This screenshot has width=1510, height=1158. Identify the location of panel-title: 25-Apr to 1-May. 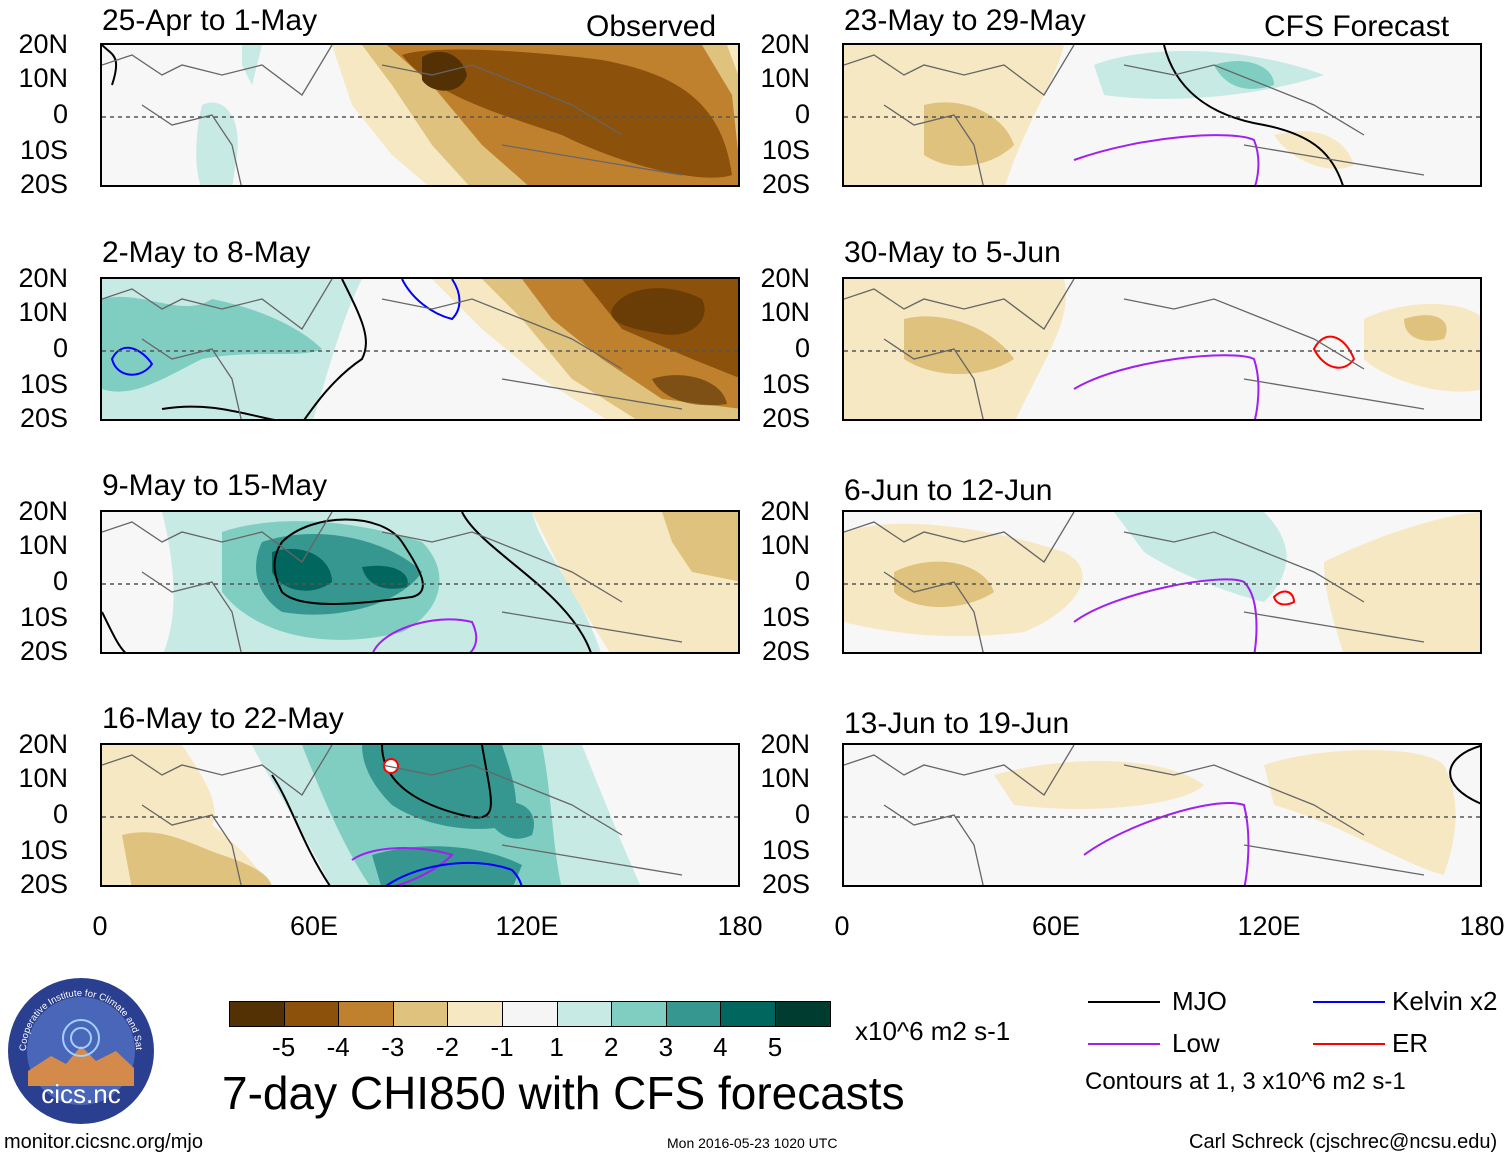
(210, 20).